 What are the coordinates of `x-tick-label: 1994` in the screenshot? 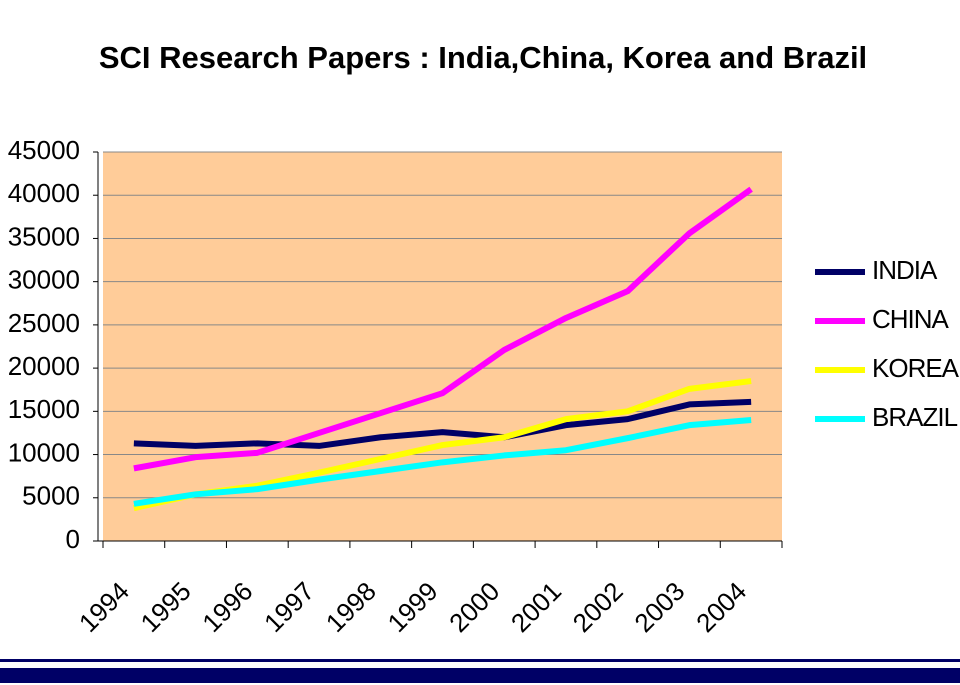 It's located at (104, 607).